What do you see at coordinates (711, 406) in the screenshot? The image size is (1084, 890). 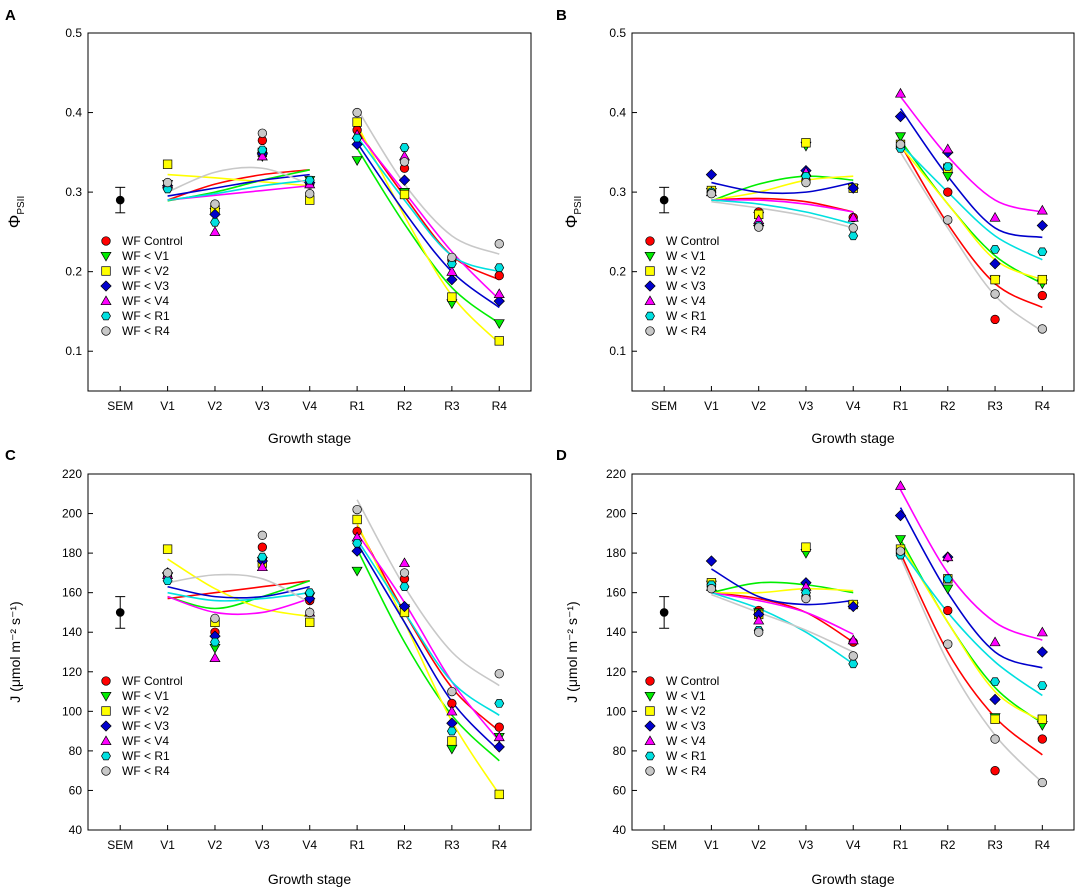 I see `x-tick-label-V1: V1` at bounding box center [711, 406].